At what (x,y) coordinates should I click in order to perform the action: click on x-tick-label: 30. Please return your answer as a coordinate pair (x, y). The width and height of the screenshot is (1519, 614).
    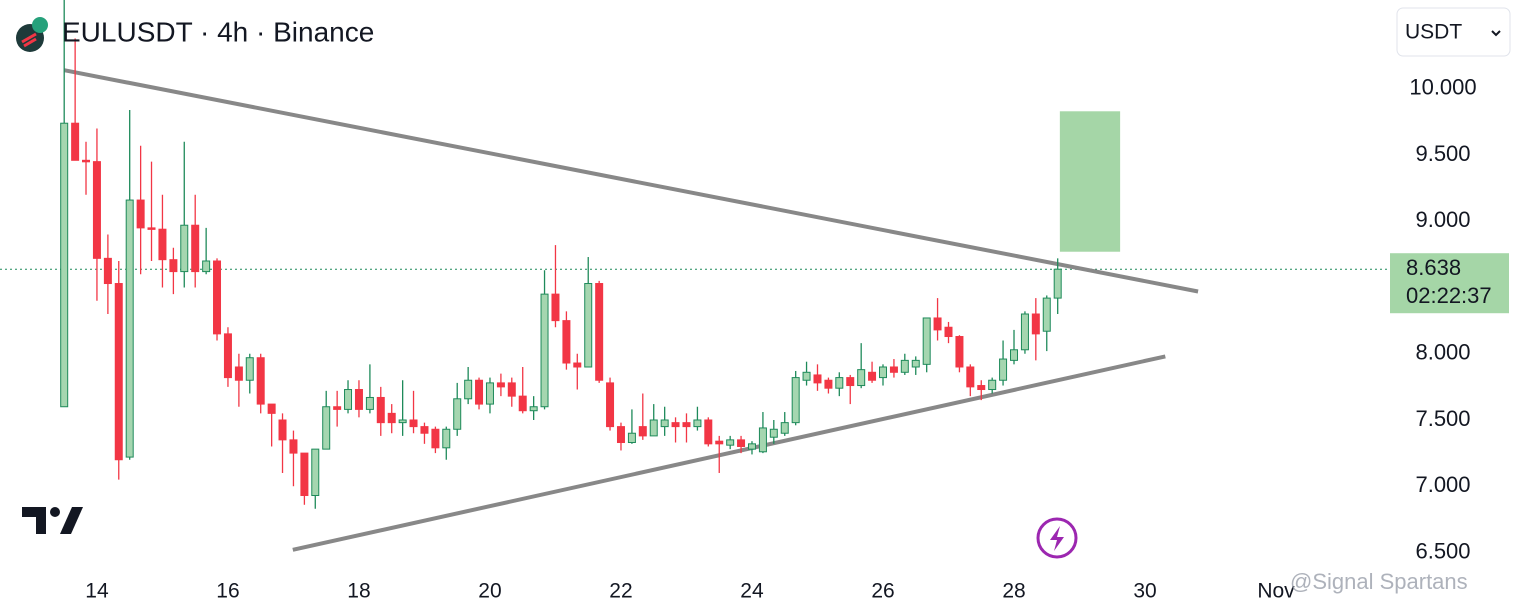
    Looking at the image, I should click on (1144, 591).